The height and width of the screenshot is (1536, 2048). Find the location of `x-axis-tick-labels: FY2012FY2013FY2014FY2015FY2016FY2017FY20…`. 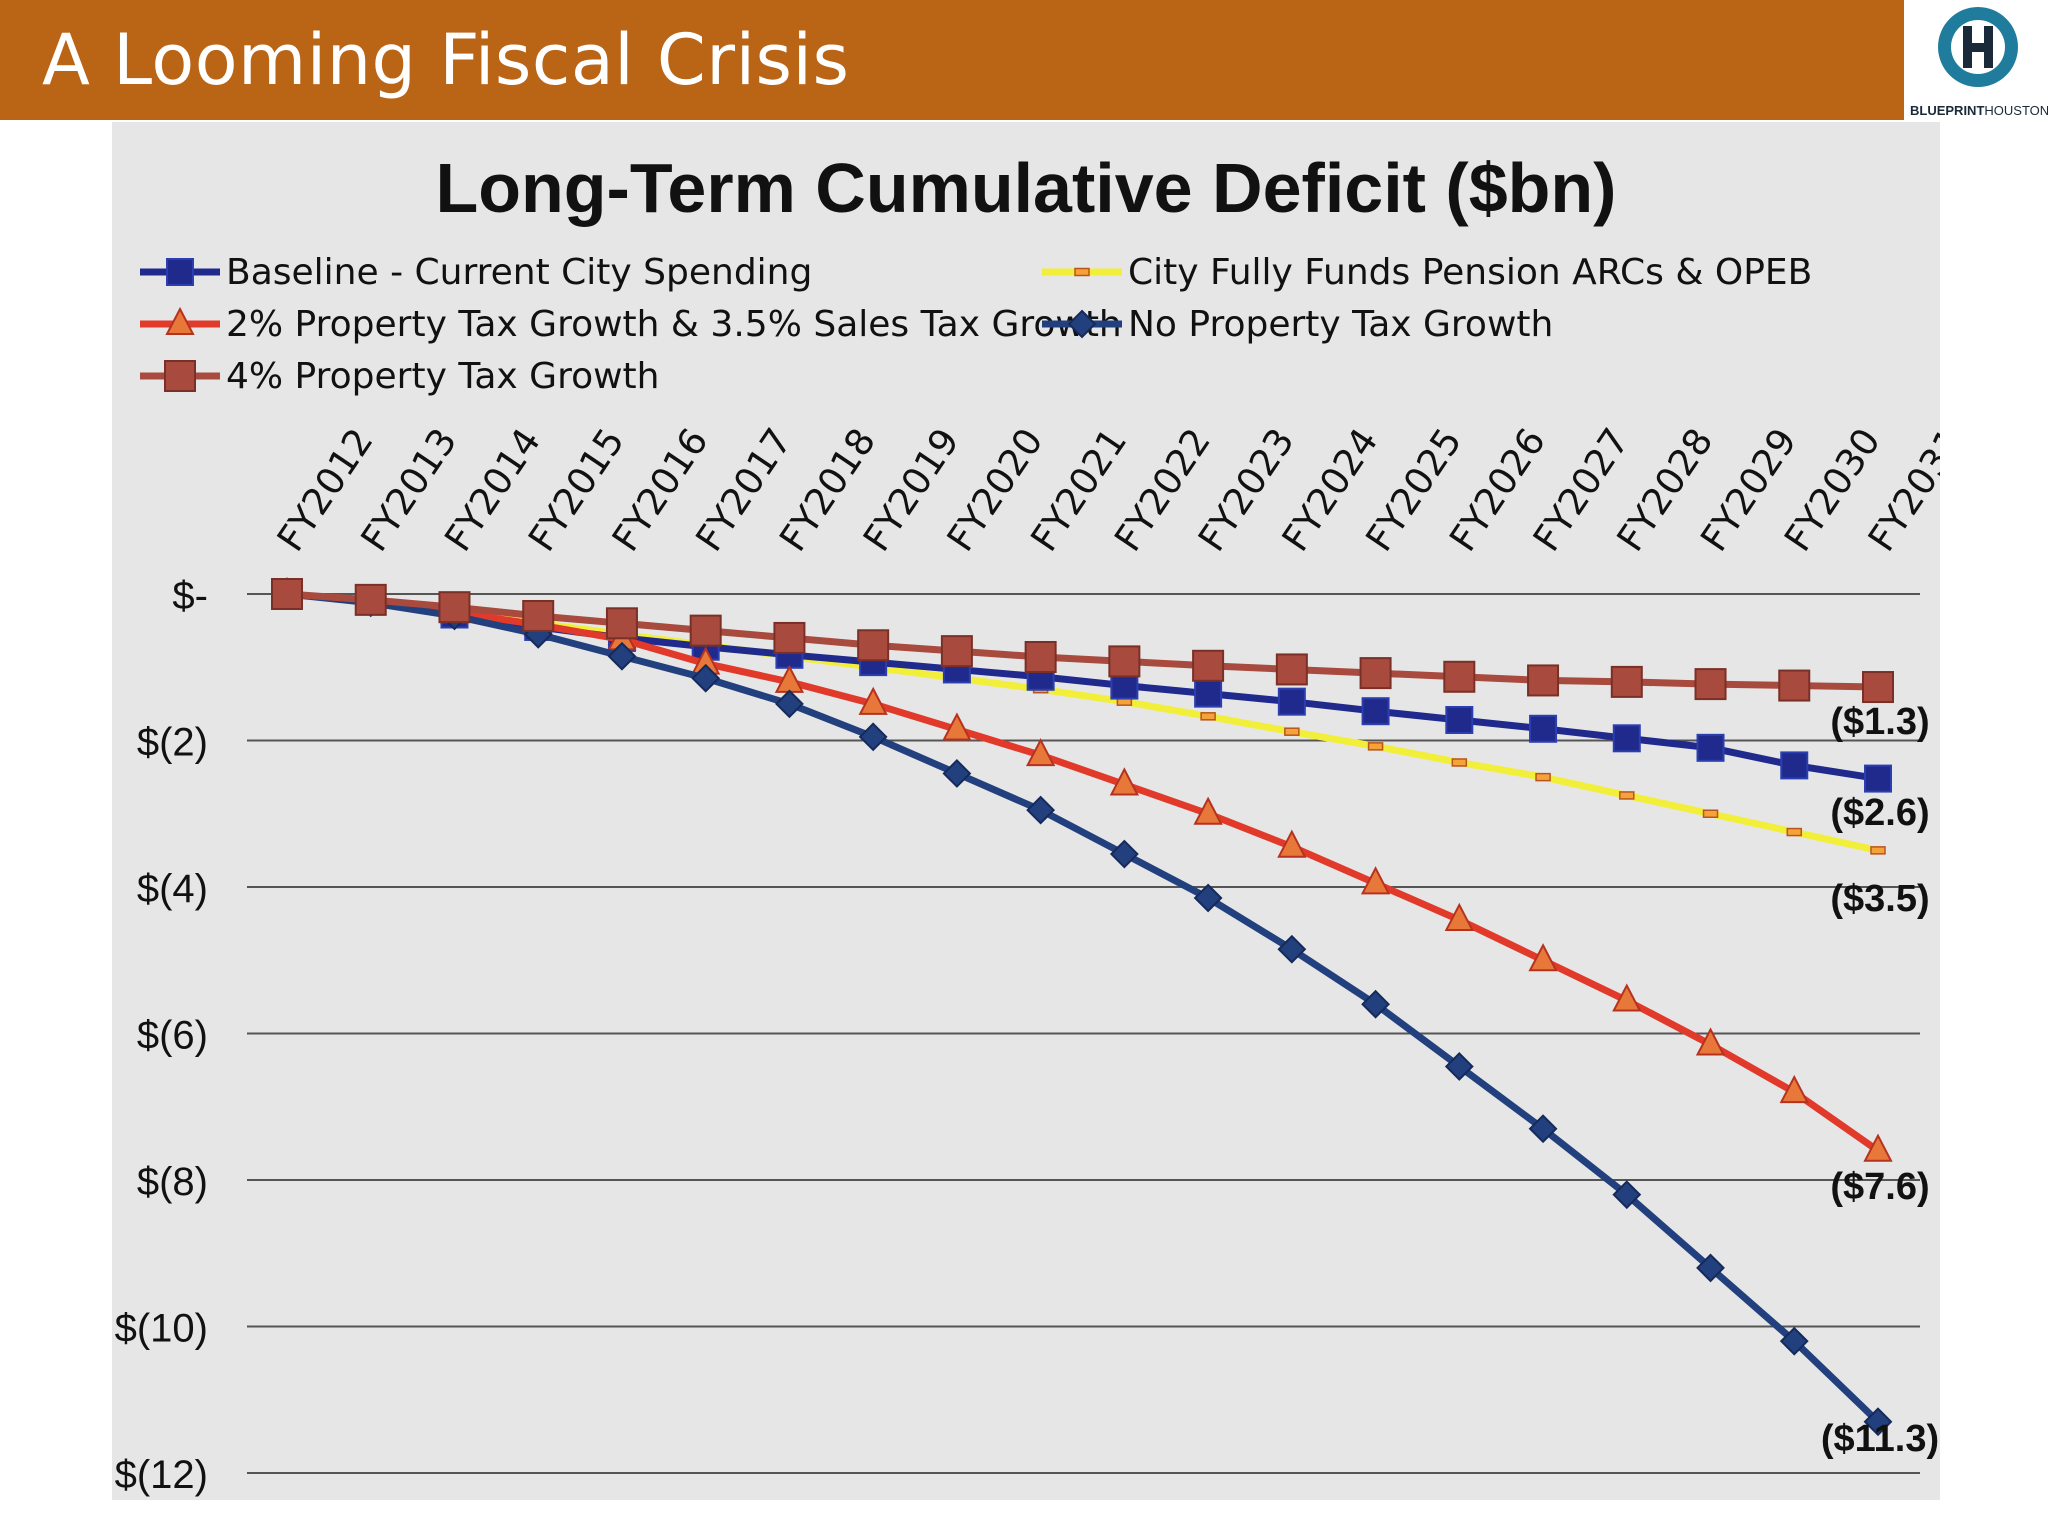

x-axis-tick-labels: FY2012FY2013FY2014FY2015FY2016FY2017FY20… is located at coordinates (1104, 490).